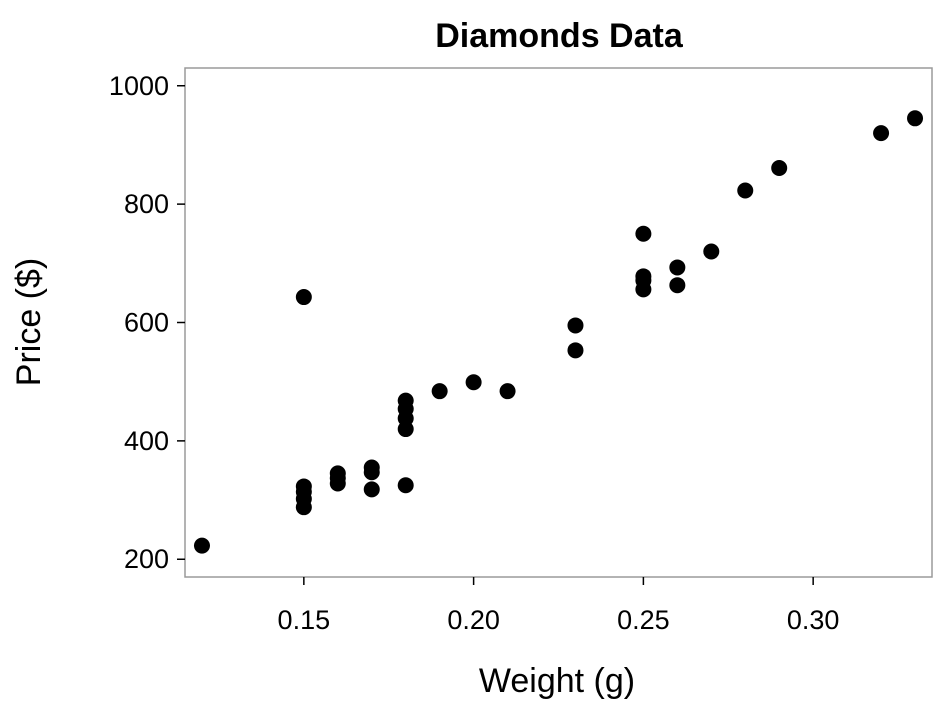 The image size is (944, 713). I want to click on y-tick-label: 600, so click(146, 323).